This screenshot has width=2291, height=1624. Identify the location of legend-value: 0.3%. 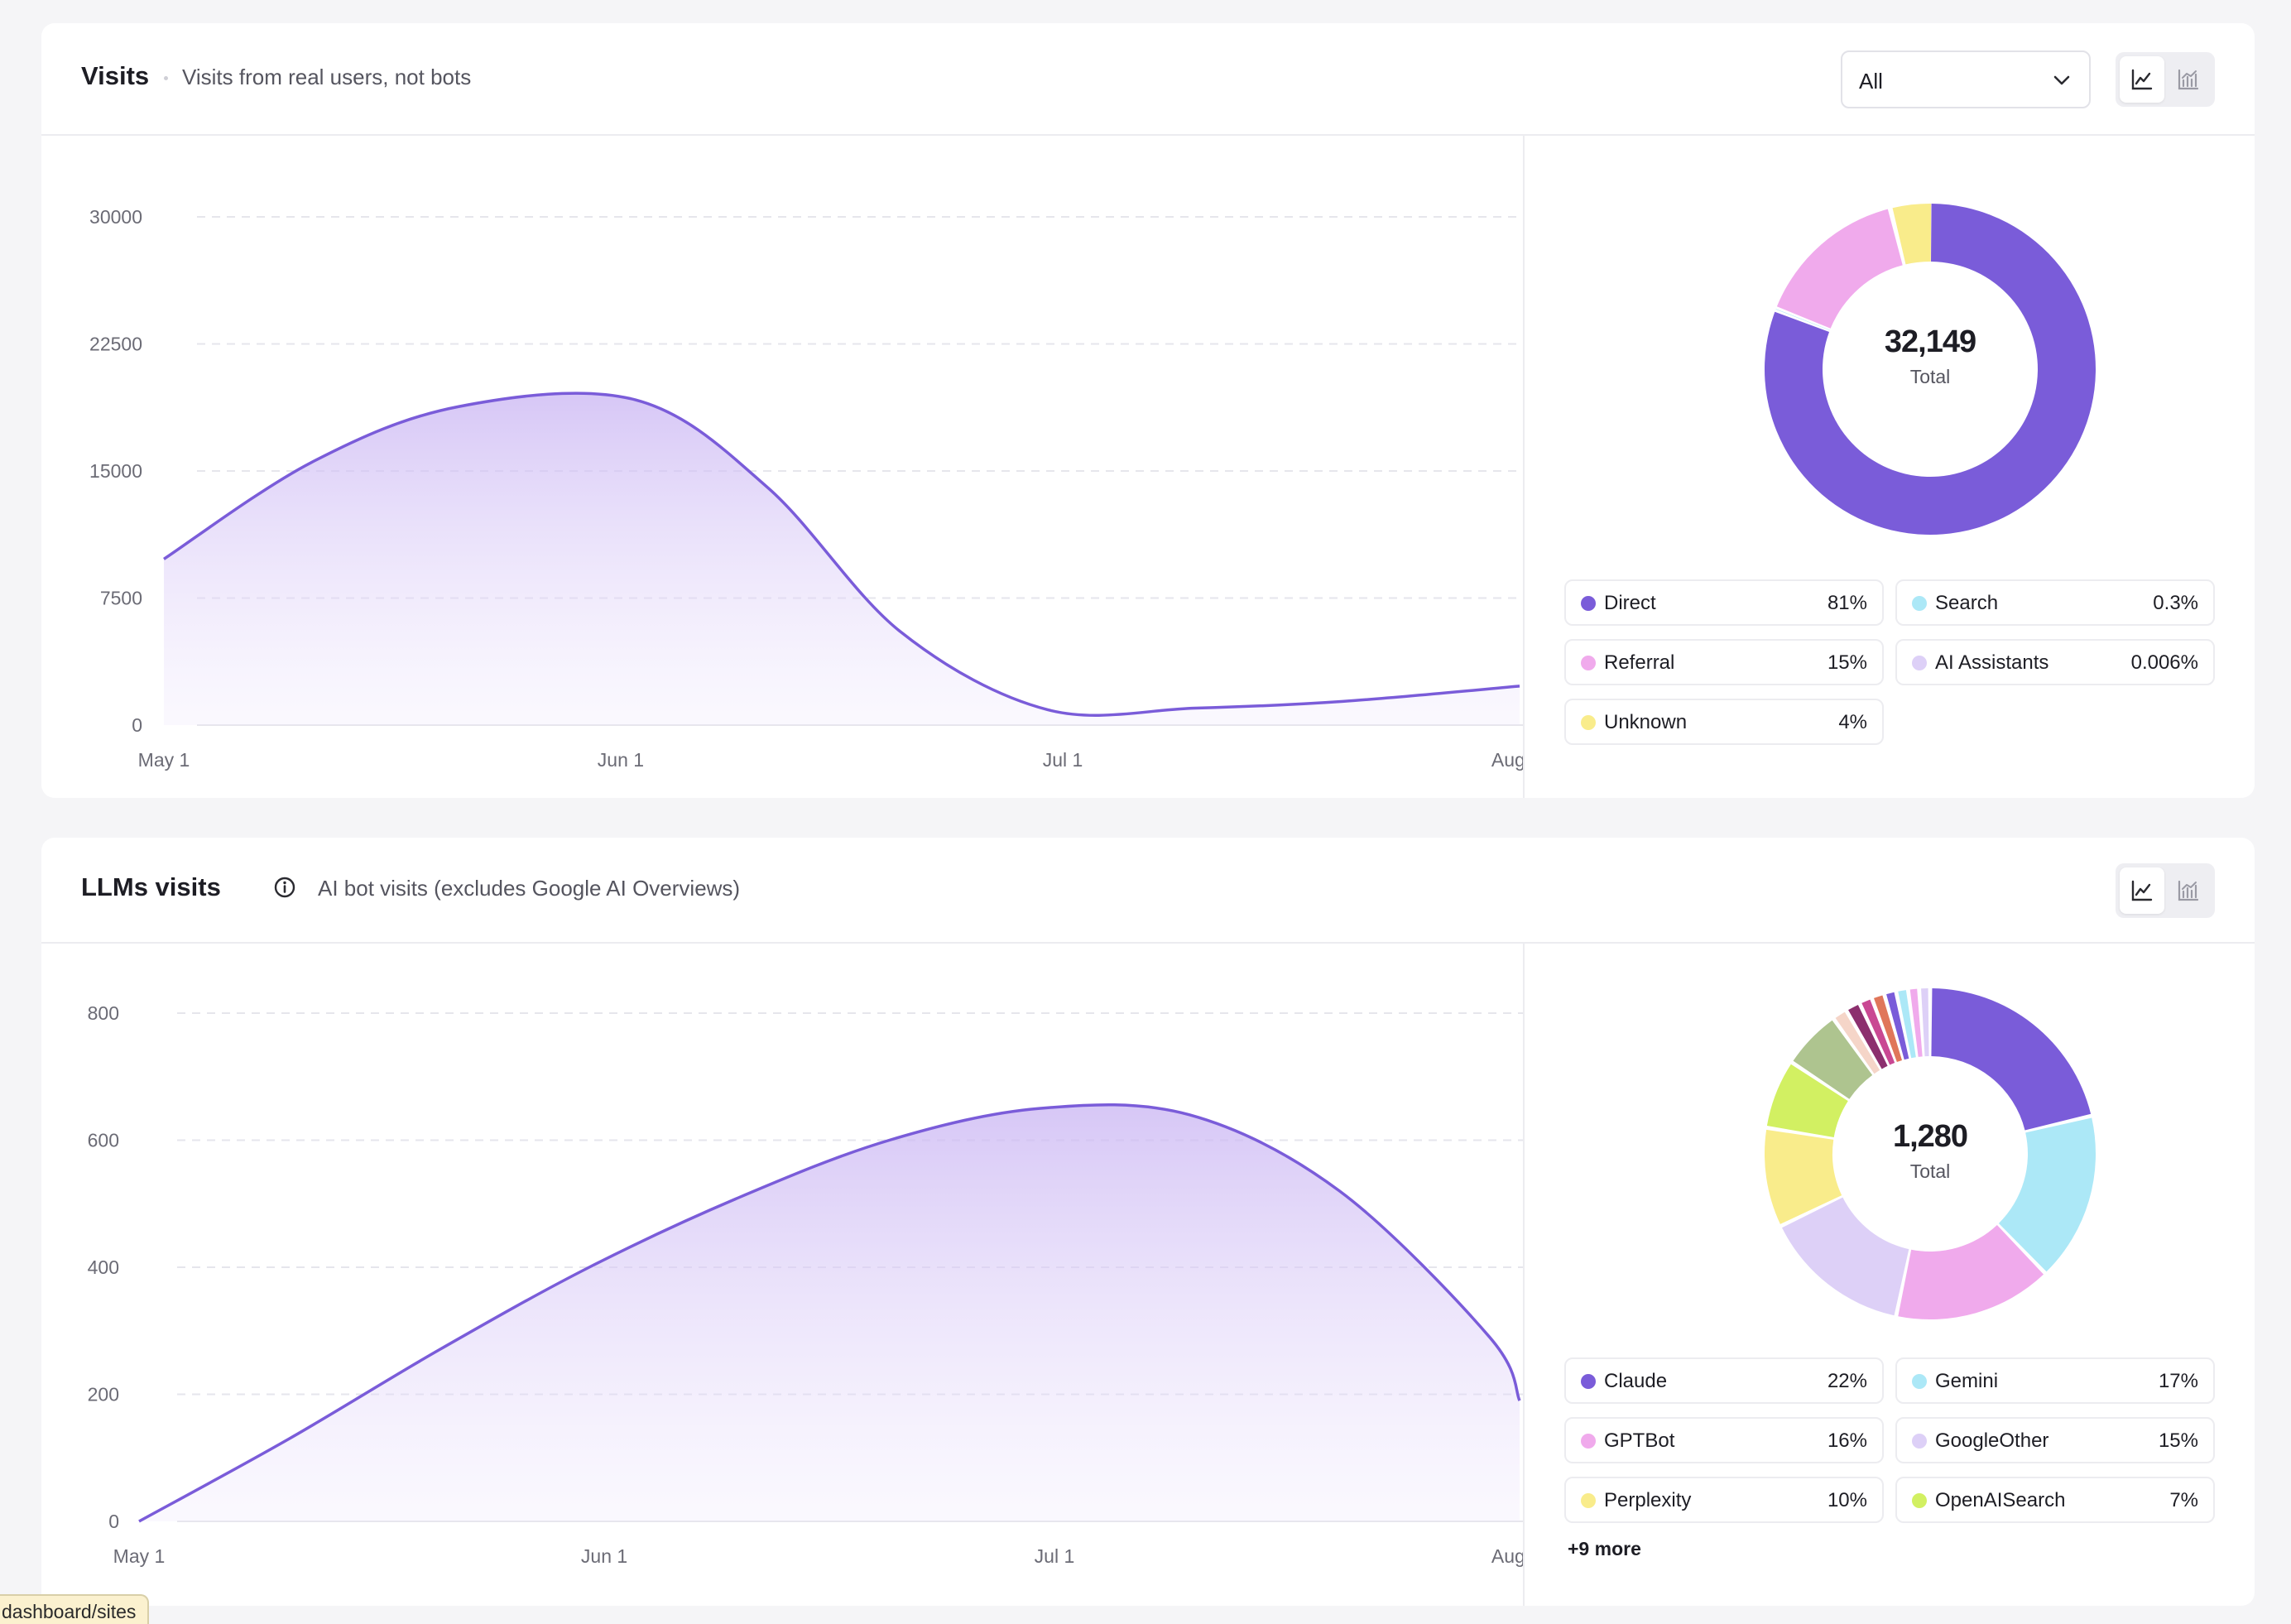
(2175, 603).